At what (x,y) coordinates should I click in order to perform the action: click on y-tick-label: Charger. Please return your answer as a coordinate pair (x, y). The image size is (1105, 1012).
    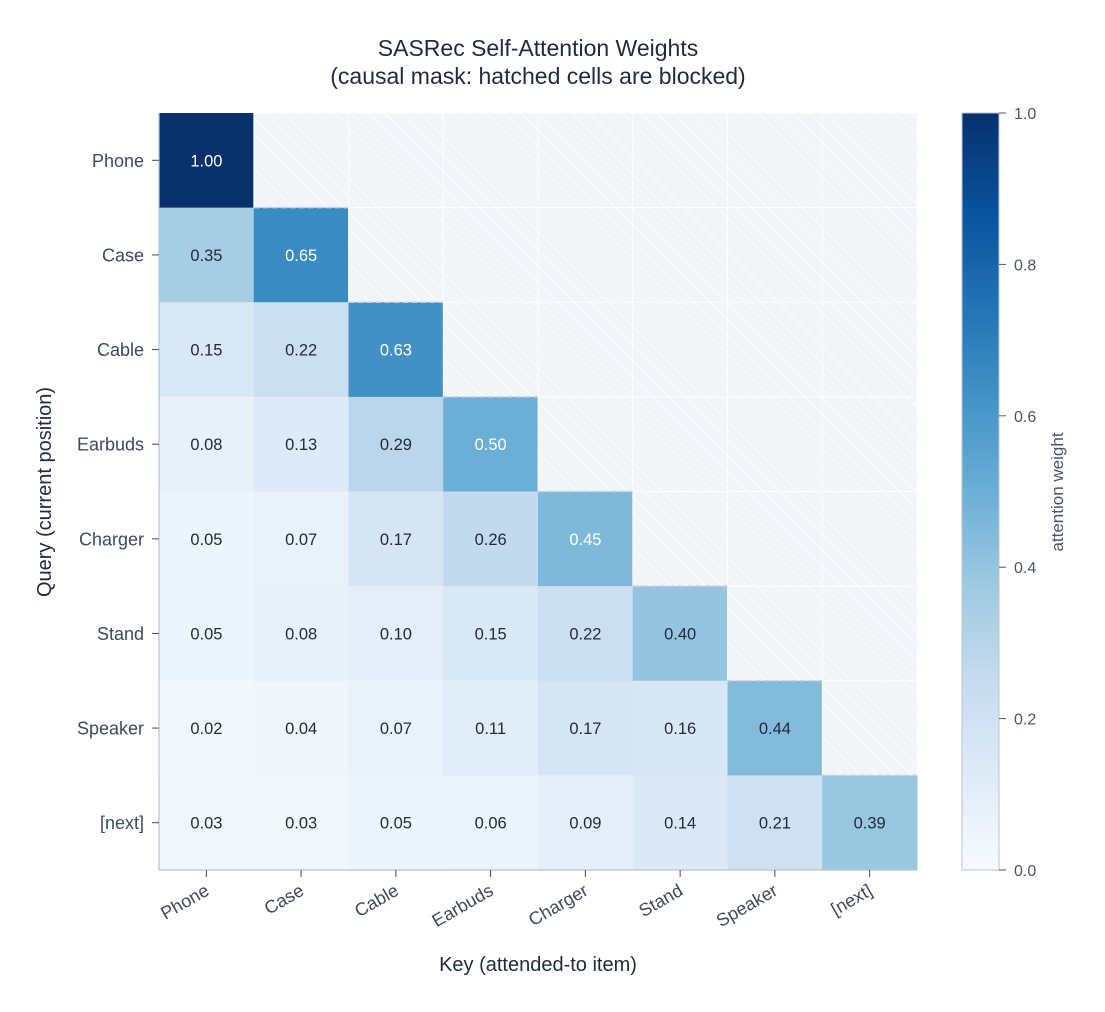
    Looking at the image, I should click on (111, 539).